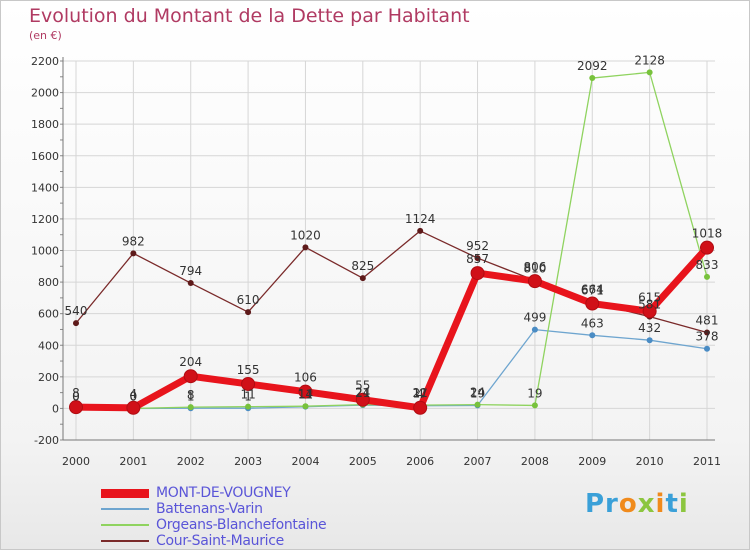 The image size is (750, 550). What do you see at coordinates (223, 493) in the screenshot?
I see `legend-label-mont-de-vougney: MONT-DE-VOUGNEY` at bounding box center [223, 493].